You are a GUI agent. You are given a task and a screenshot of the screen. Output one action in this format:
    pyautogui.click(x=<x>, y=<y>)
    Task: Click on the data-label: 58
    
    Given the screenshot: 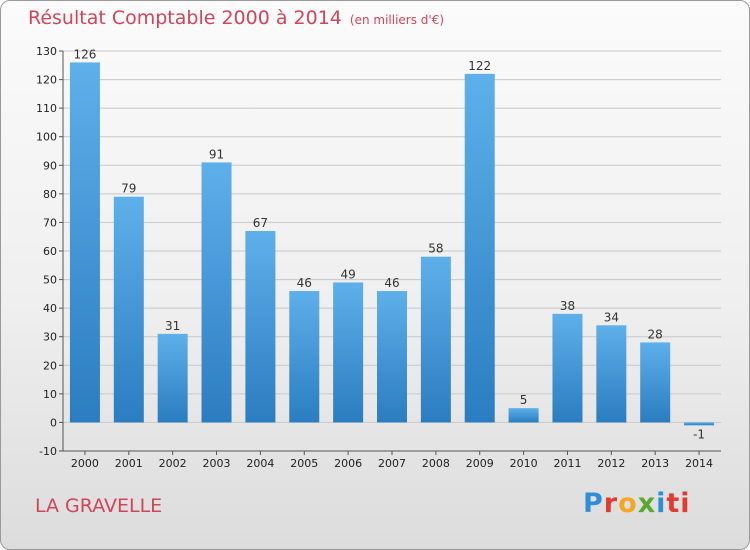 What is the action you would take?
    pyautogui.click(x=435, y=249)
    